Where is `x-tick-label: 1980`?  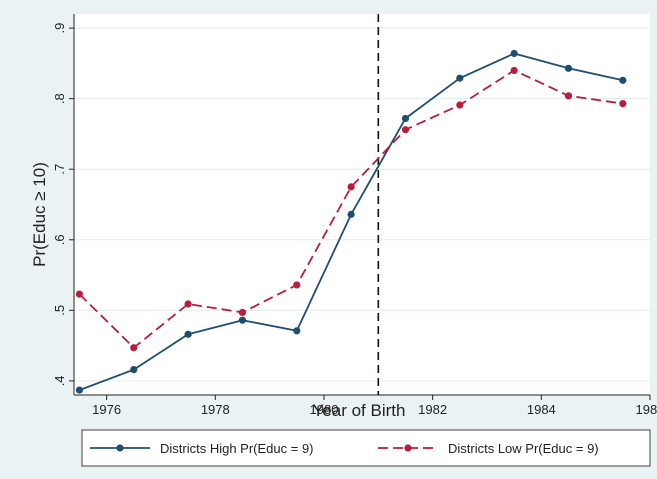
x-tick-label: 1980 is located at coordinates (324, 409).